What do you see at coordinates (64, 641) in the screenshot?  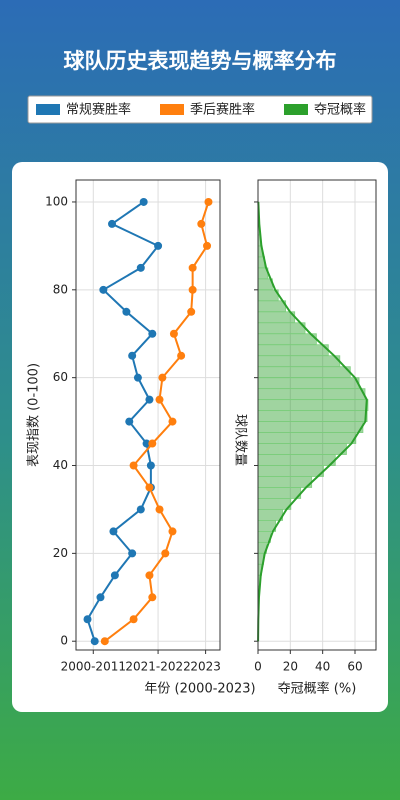 I see `y-tick-label: 0` at bounding box center [64, 641].